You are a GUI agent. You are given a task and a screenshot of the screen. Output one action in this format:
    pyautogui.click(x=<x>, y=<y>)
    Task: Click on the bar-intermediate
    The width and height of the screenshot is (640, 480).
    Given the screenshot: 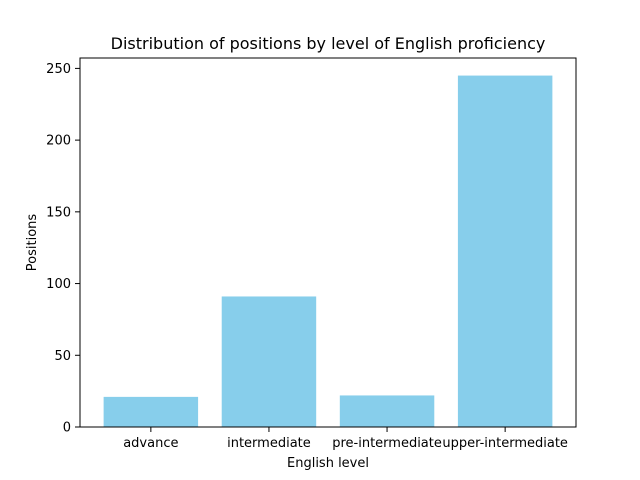 What is the action you would take?
    pyautogui.click(x=269, y=361)
    